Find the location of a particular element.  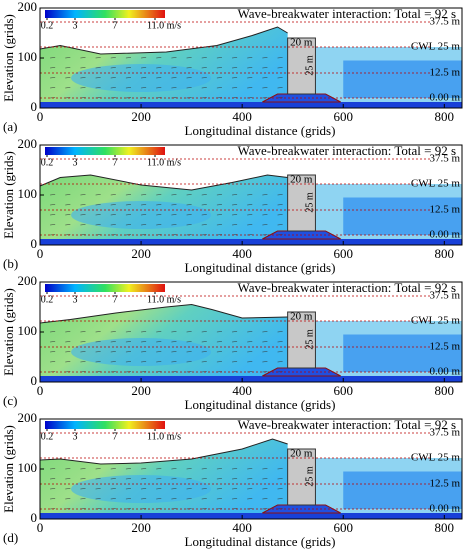

x-axis-label: Longitudinal distance (grids) is located at coordinates (260, 267).